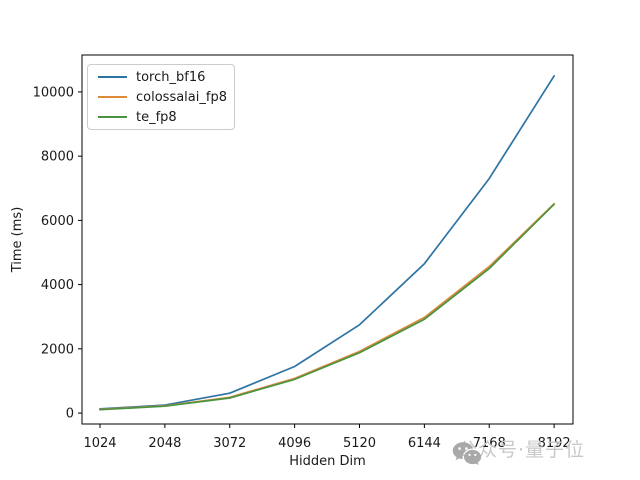 The height and width of the screenshot is (480, 640). Describe the element at coordinates (57, 157) in the screenshot. I see `y-tick-label: 8000` at that location.